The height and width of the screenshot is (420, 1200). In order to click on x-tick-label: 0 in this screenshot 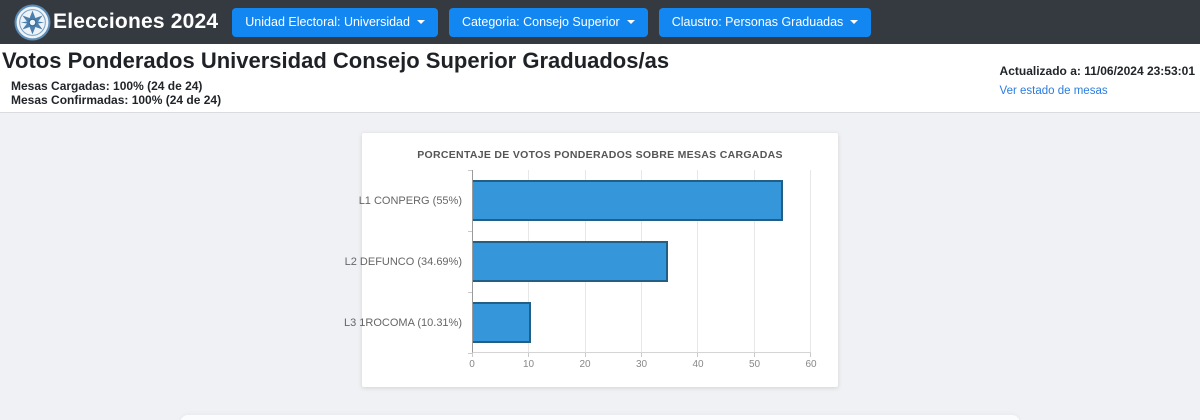, I will do `click(472, 364)`.